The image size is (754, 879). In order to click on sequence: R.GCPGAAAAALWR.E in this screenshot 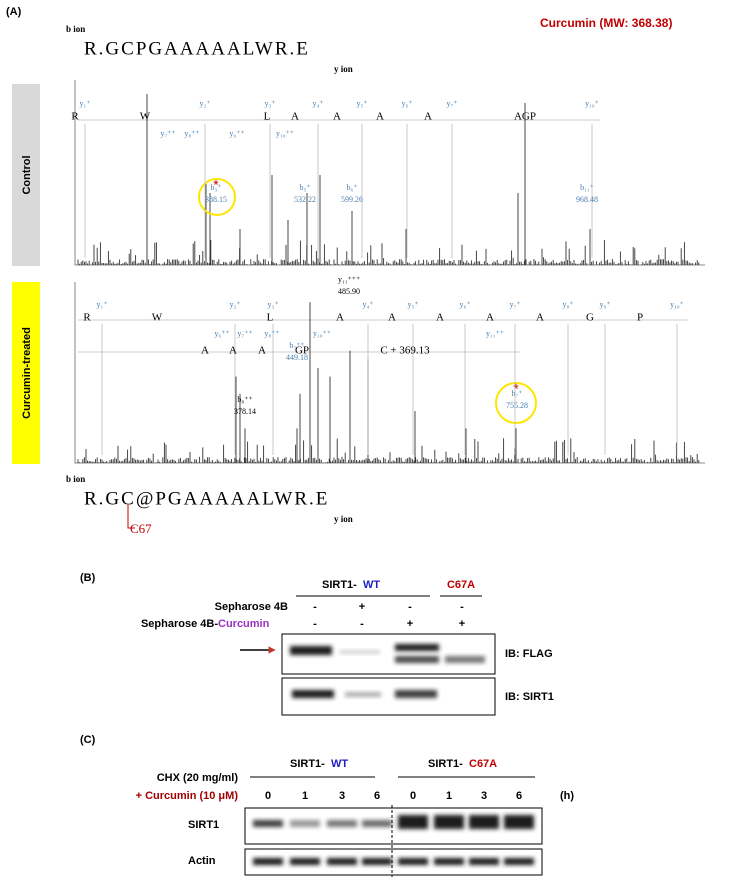, I will do `click(197, 48)`.